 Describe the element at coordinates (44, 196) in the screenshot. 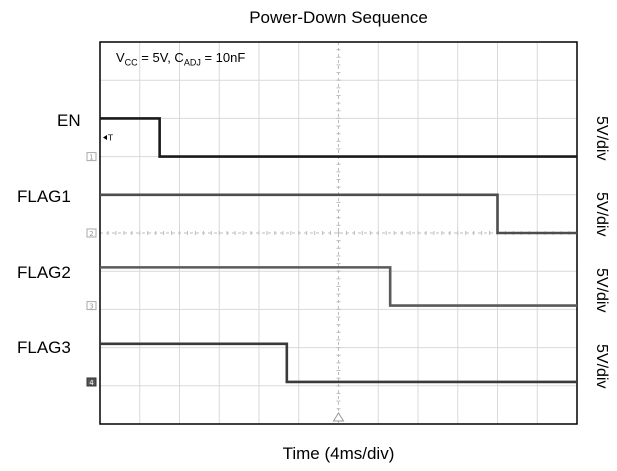

I see `series-label-flag1: FLAG1` at that location.